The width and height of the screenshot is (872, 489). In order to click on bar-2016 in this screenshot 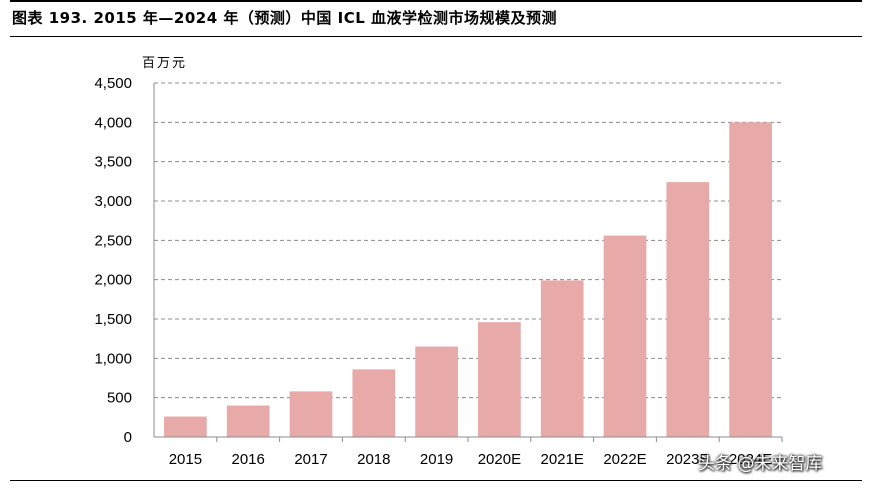, I will do `click(248, 421)`.